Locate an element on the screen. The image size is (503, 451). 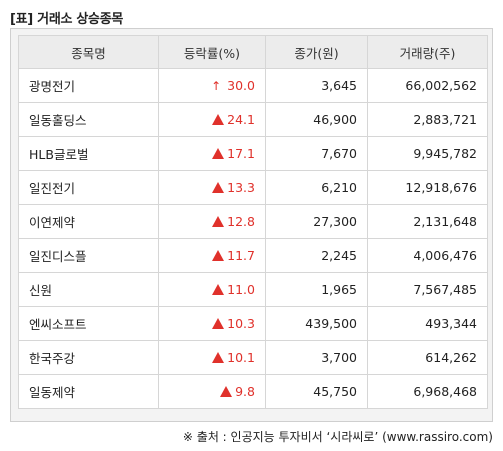
header-volume: 거래량(주) is located at coordinates (427, 52).